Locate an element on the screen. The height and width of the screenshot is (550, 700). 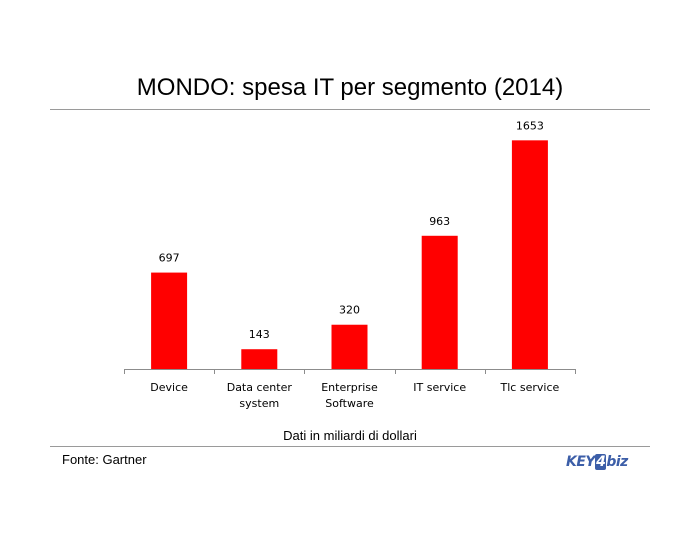
category-label: Data center is located at coordinates (260, 387).